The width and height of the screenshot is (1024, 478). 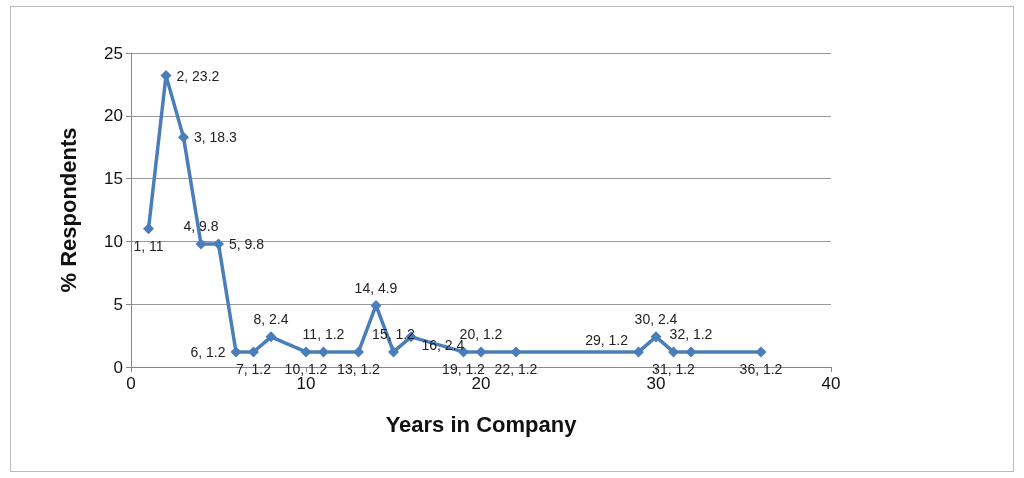 What do you see at coordinates (131, 383) in the screenshot?
I see `x-tick-label: 0` at bounding box center [131, 383].